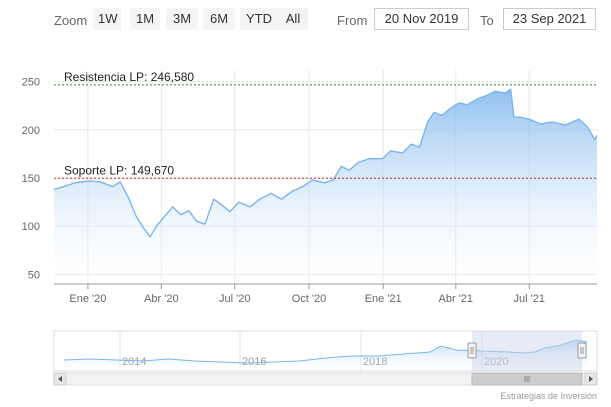  Describe the element at coordinates (31, 131) in the screenshot. I see `y-tick-label: 200` at that location.